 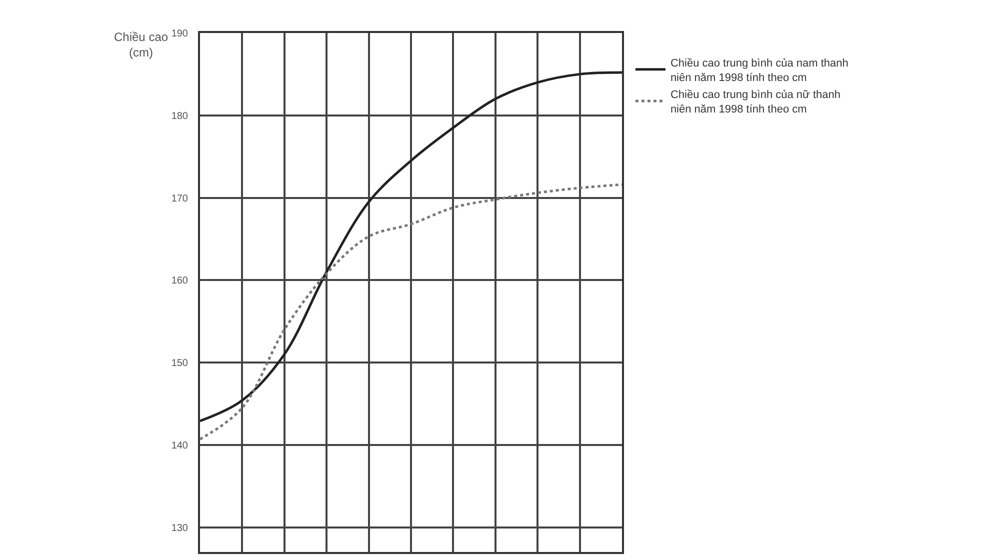 I want to click on y-tick-label: 150, so click(x=179, y=364).